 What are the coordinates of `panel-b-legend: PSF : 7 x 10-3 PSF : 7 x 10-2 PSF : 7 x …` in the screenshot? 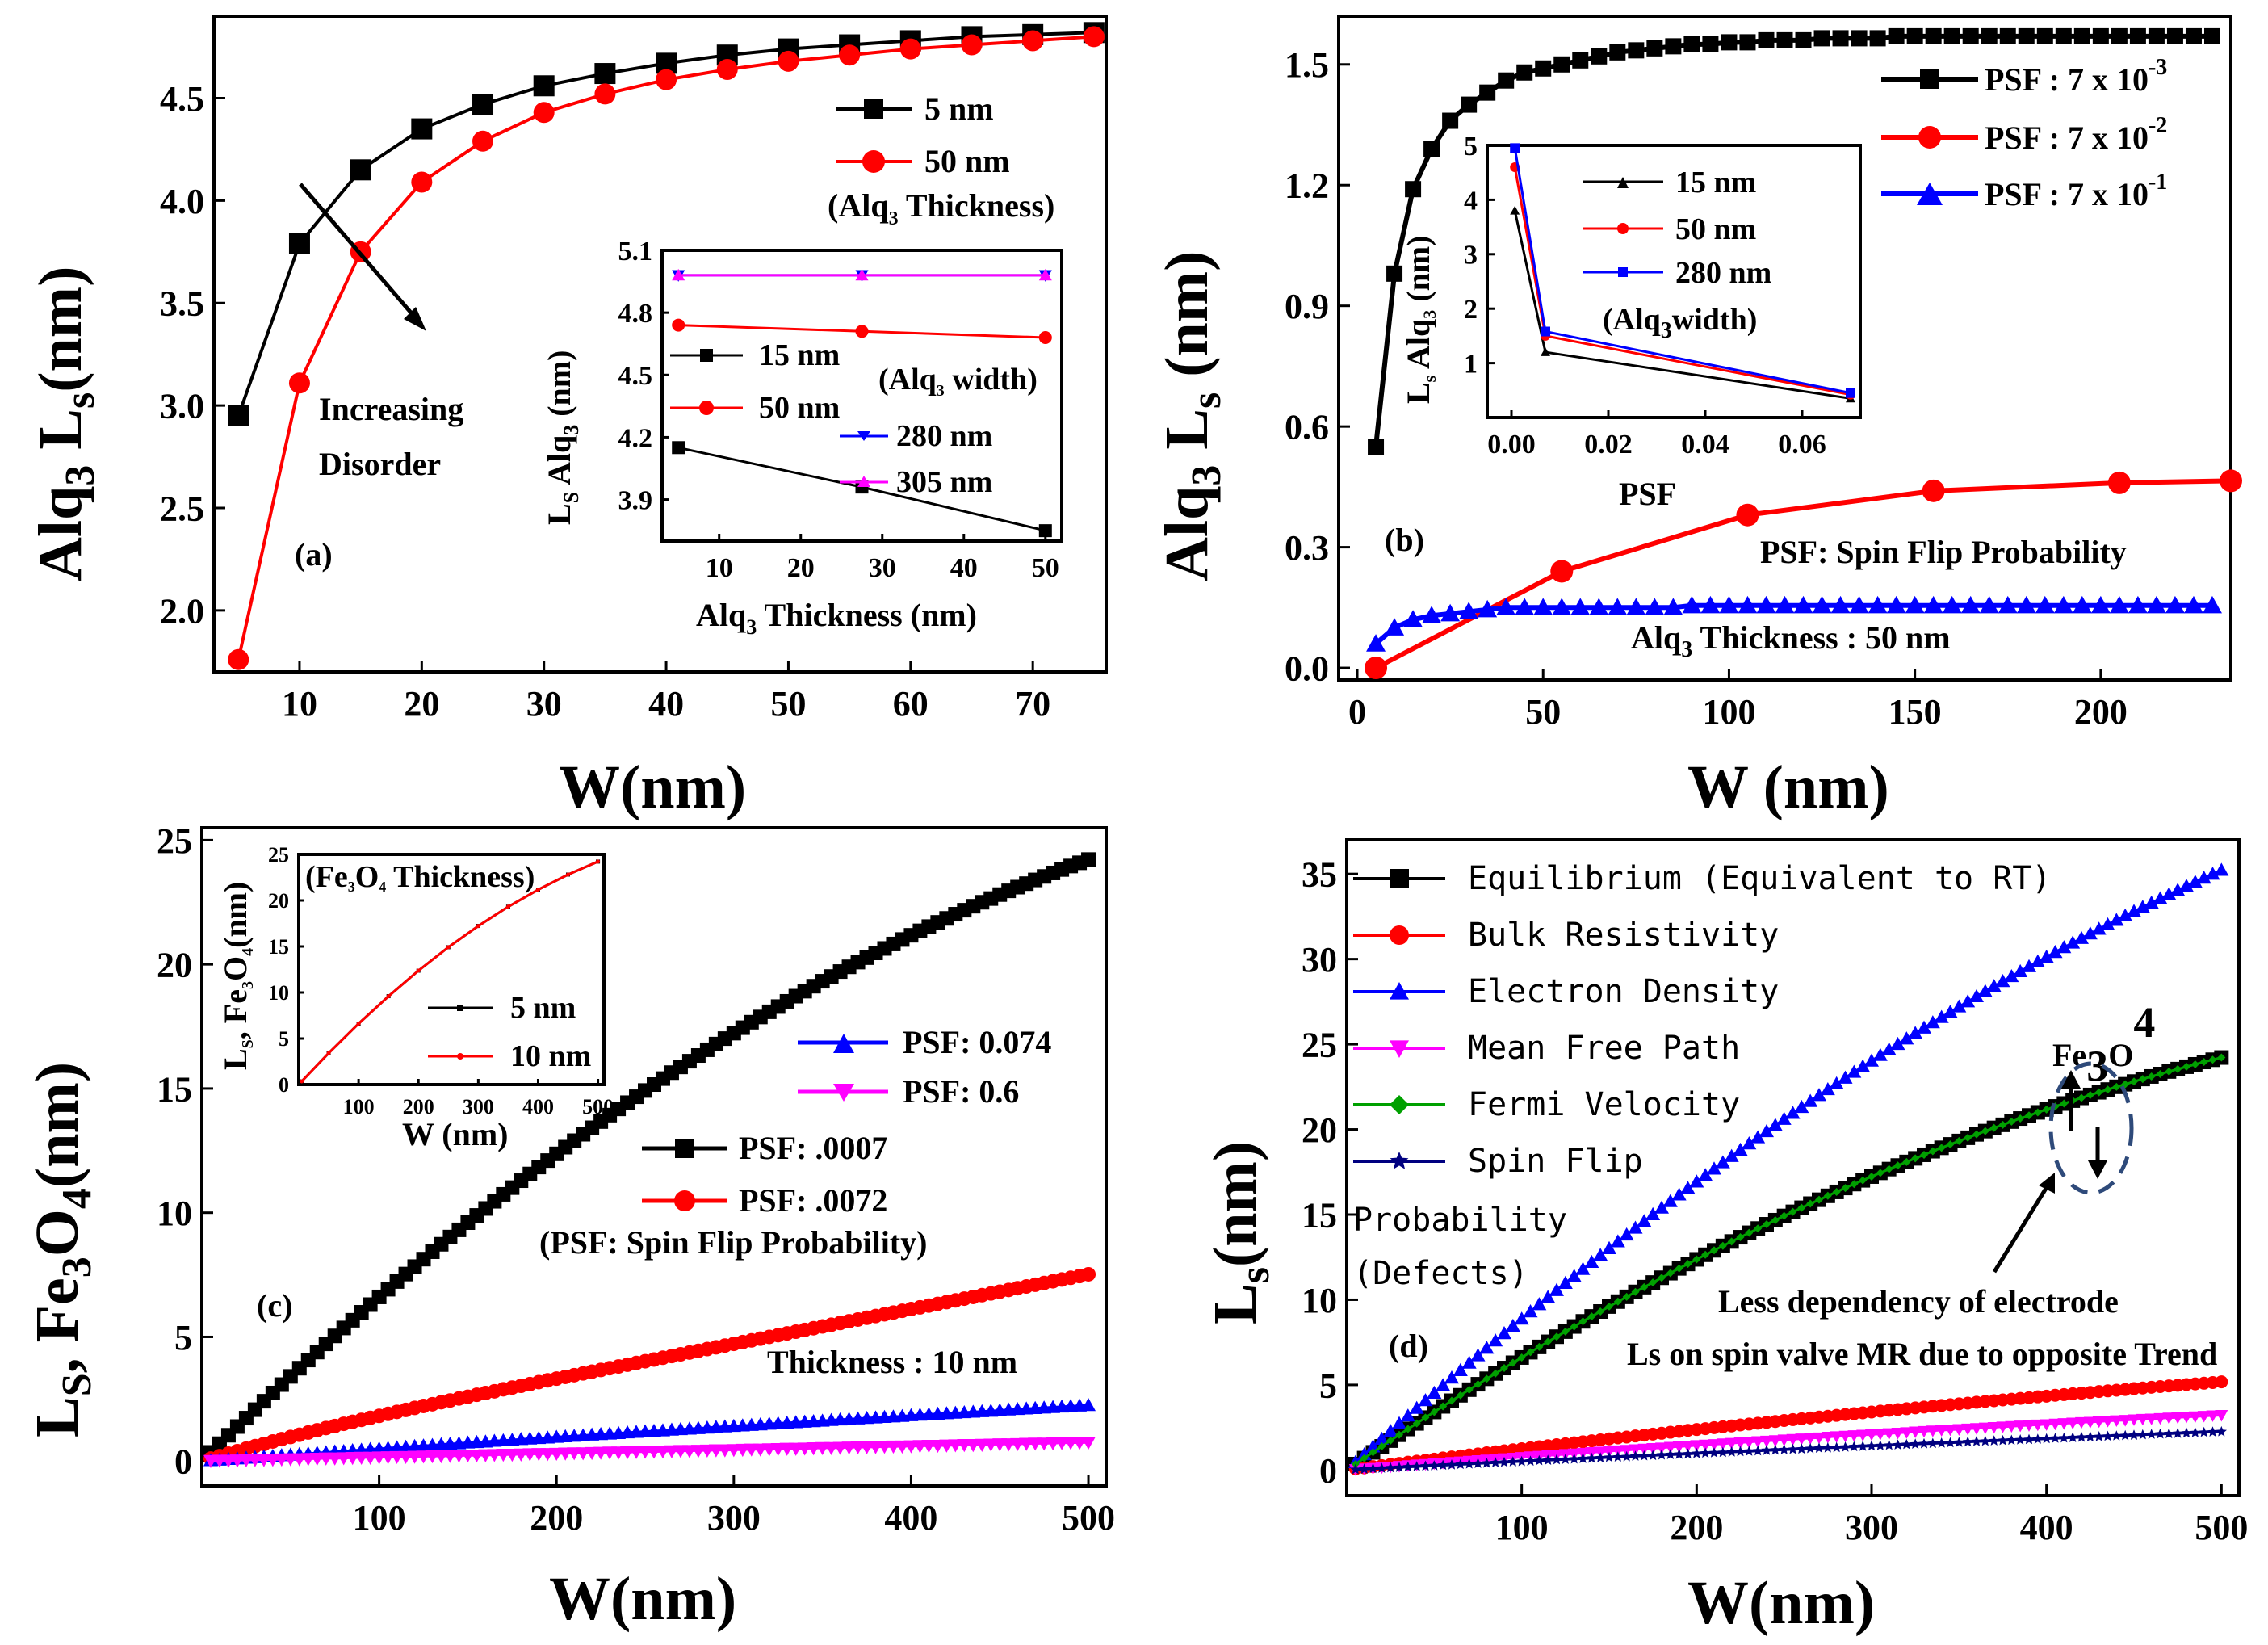 It's located at (2024, 133).